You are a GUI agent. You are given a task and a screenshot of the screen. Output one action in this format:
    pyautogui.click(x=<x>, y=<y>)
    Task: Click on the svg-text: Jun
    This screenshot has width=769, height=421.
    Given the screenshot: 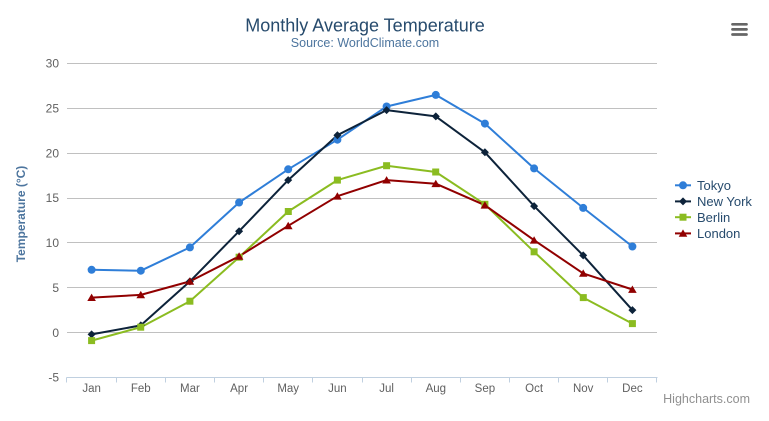 What is the action you would take?
    pyautogui.click(x=337, y=389)
    